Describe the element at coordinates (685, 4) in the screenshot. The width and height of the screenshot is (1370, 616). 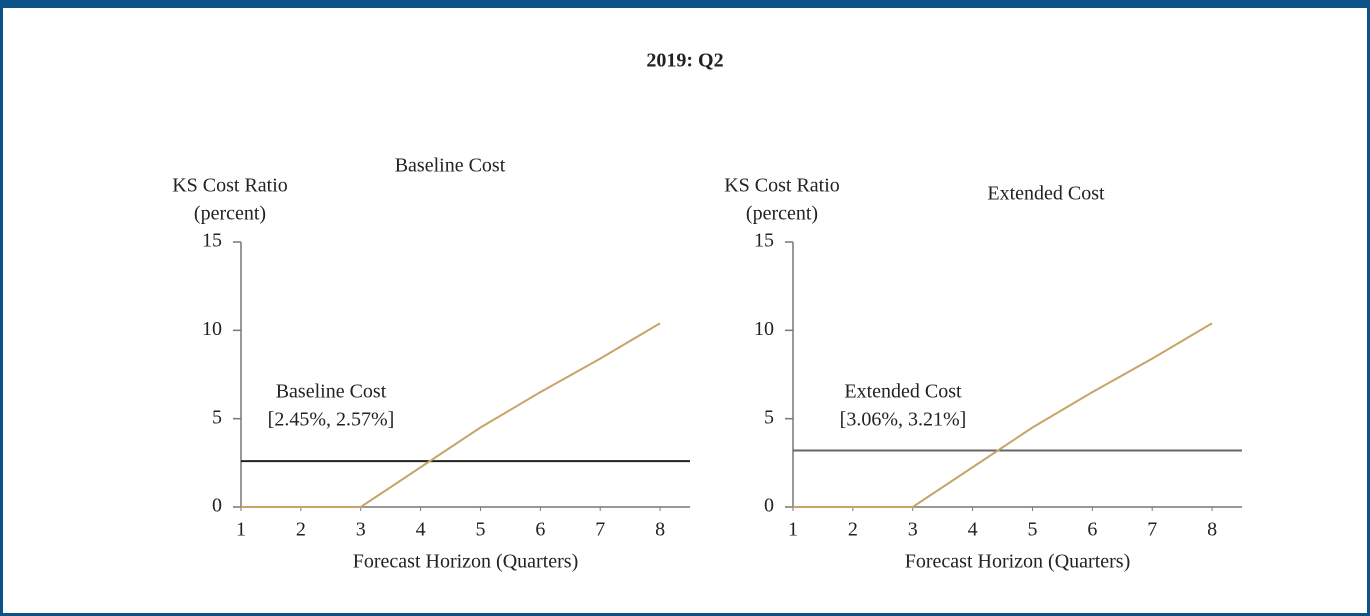
I see `top-bar` at that location.